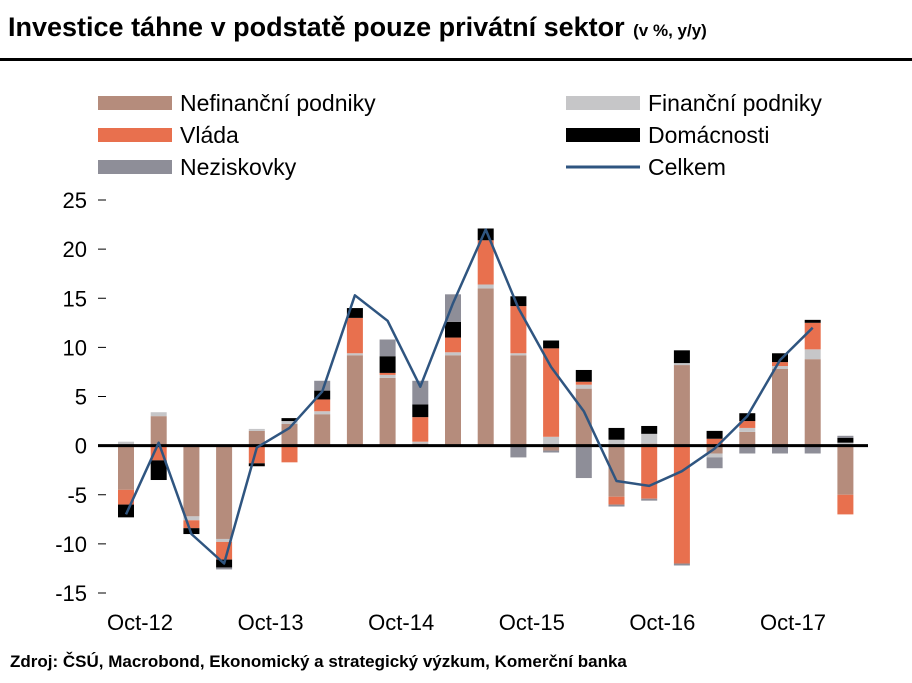  Describe the element at coordinates (140, 622) in the screenshot. I see `x-tick-label: Oct-12` at that location.